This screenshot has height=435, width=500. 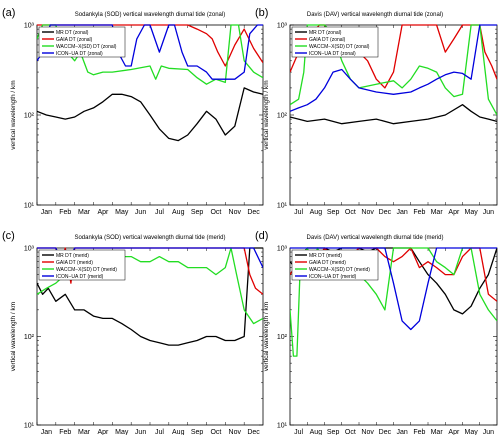 I want to click on panel-letter: (a), so click(x=8, y=13).